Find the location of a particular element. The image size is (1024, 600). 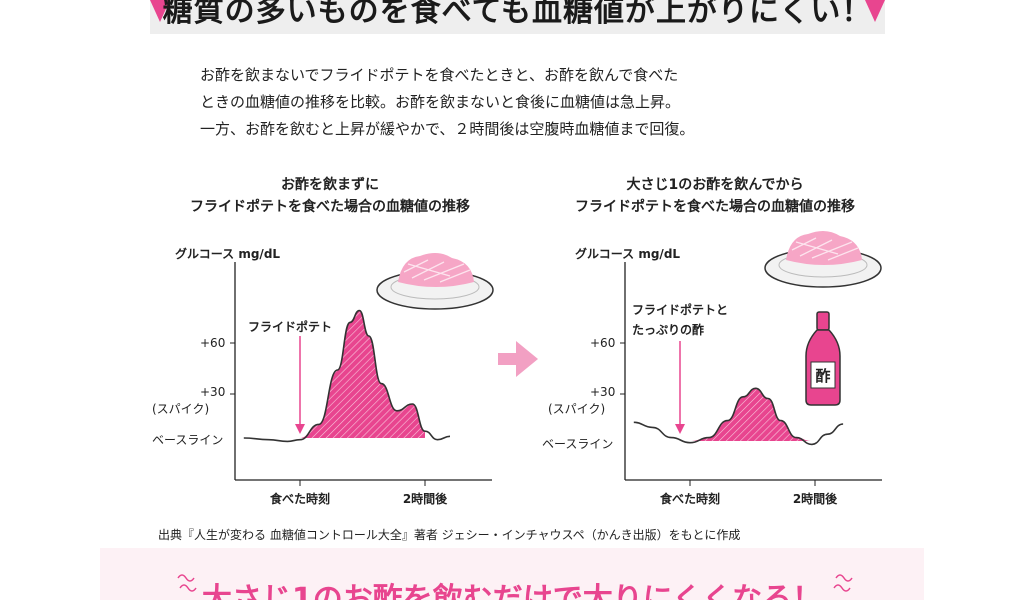

title-bar: 糖質の多いものを食べても血糖値が上がりにくい！ is located at coordinates (517, 17).